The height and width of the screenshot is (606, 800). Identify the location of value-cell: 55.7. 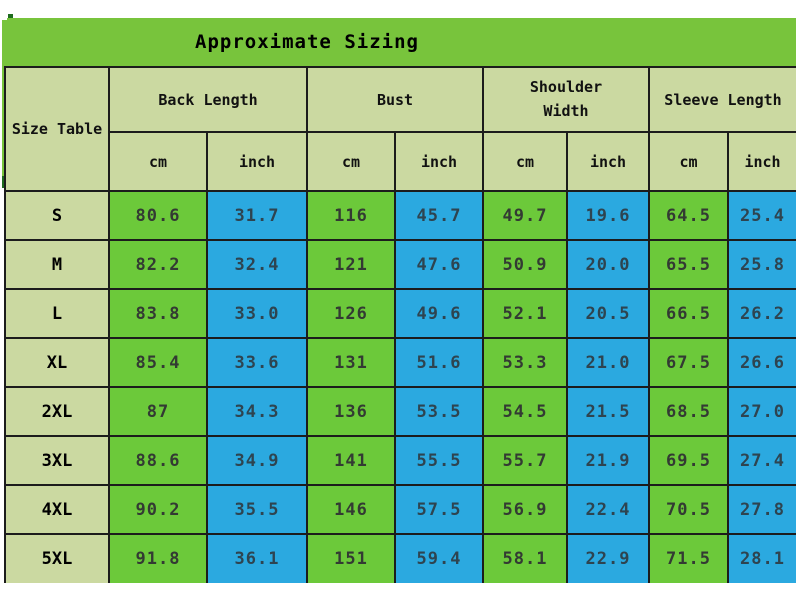
(525, 460).